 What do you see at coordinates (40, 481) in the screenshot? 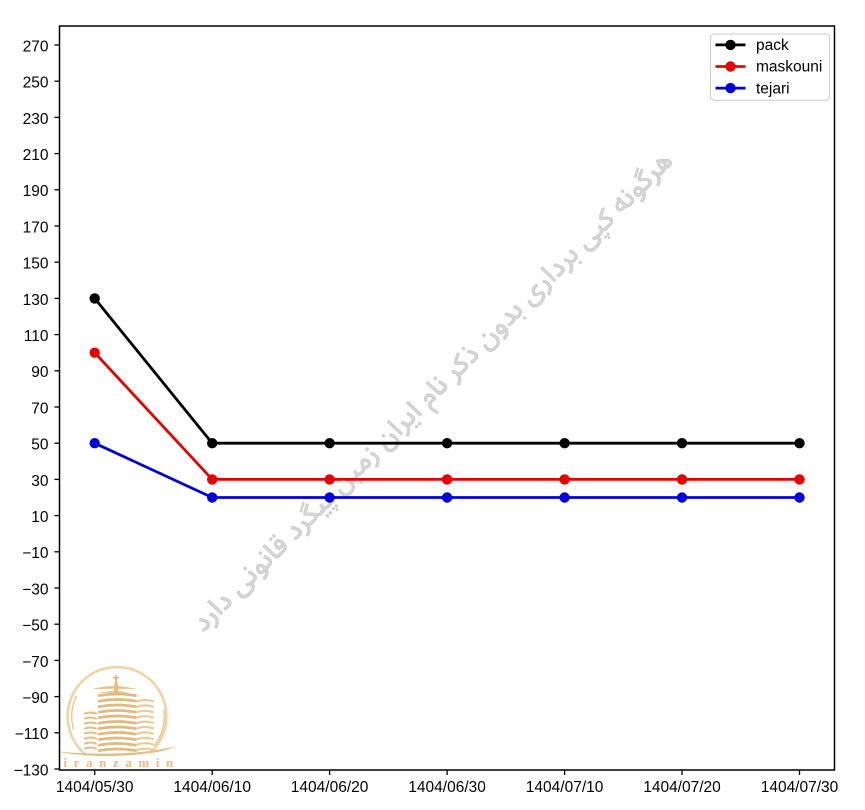
I see `svg-text: 30` at bounding box center [40, 481].